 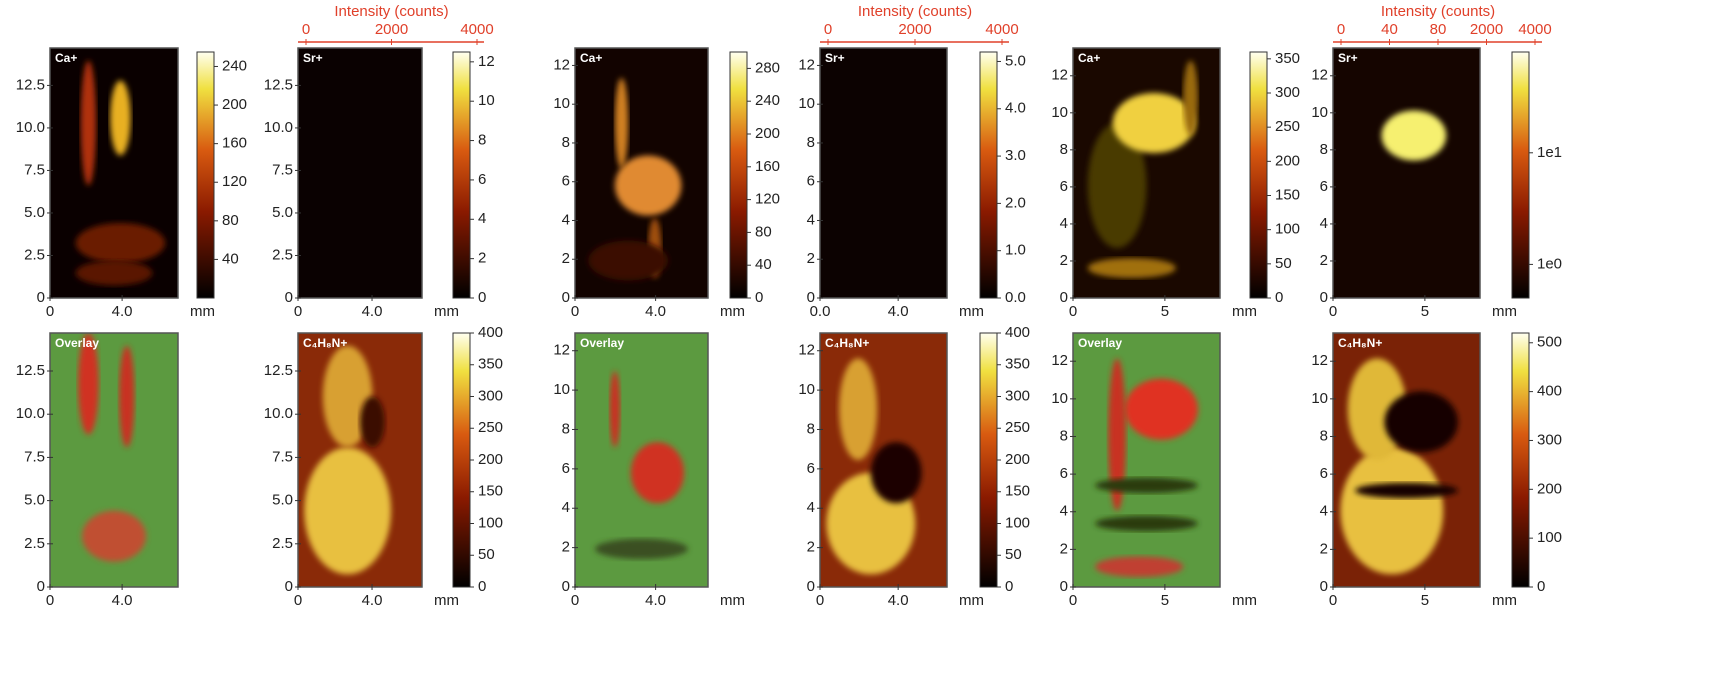 What do you see at coordinates (1319, 360) in the screenshot?
I see `y-tick-label: 12` at bounding box center [1319, 360].